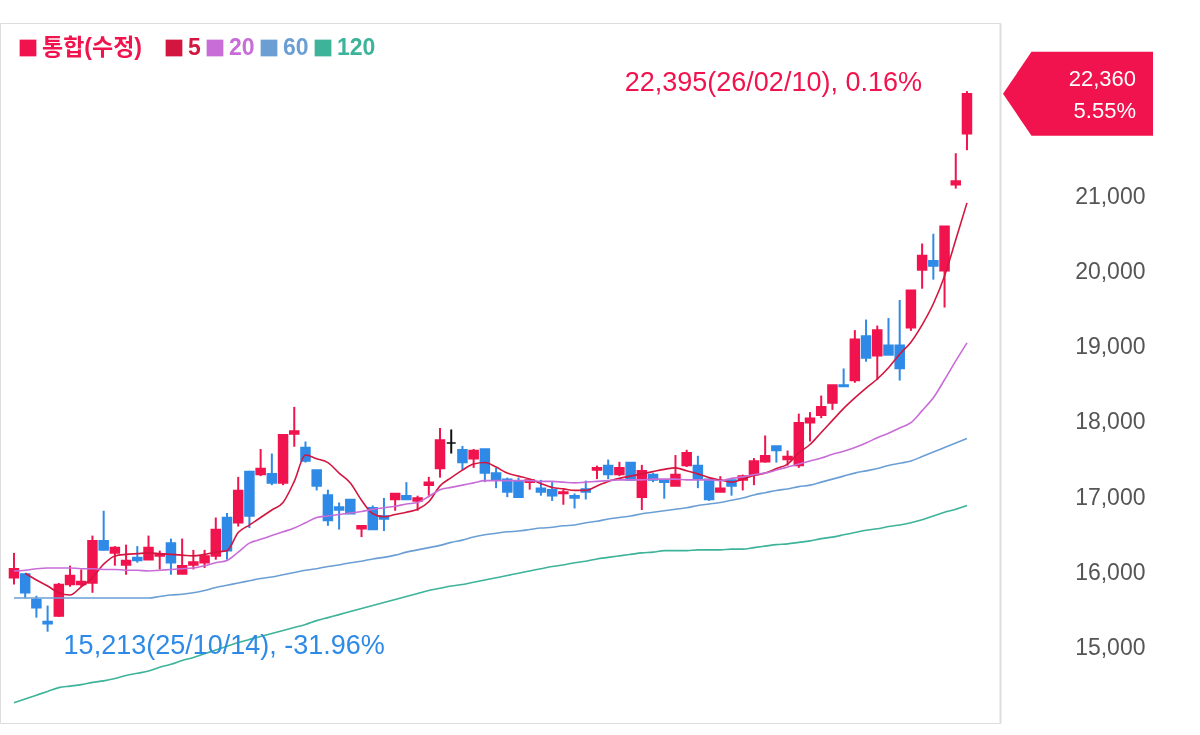  What do you see at coordinates (242, 47) in the screenshot?
I see `legend-label: 20` at bounding box center [242, 47].